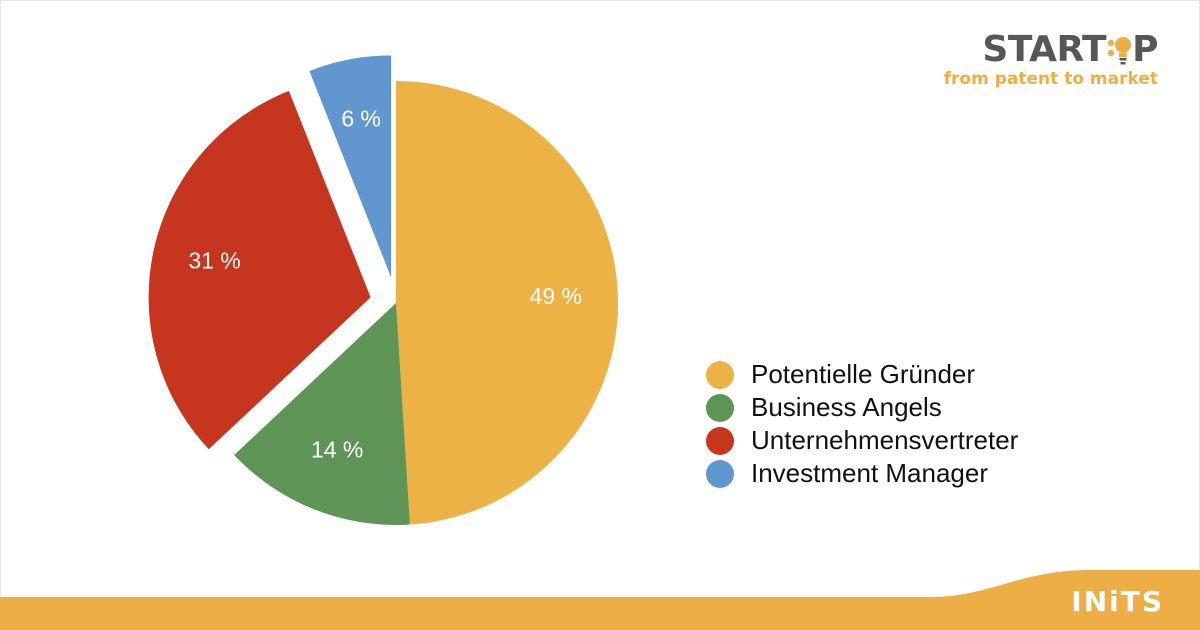 Image resolution: width=1200 pixels, height=630 pixels. Describe the element at coordinates (870, 473) in the screenshot. I see `legend-label: Investment Manager` at that location.